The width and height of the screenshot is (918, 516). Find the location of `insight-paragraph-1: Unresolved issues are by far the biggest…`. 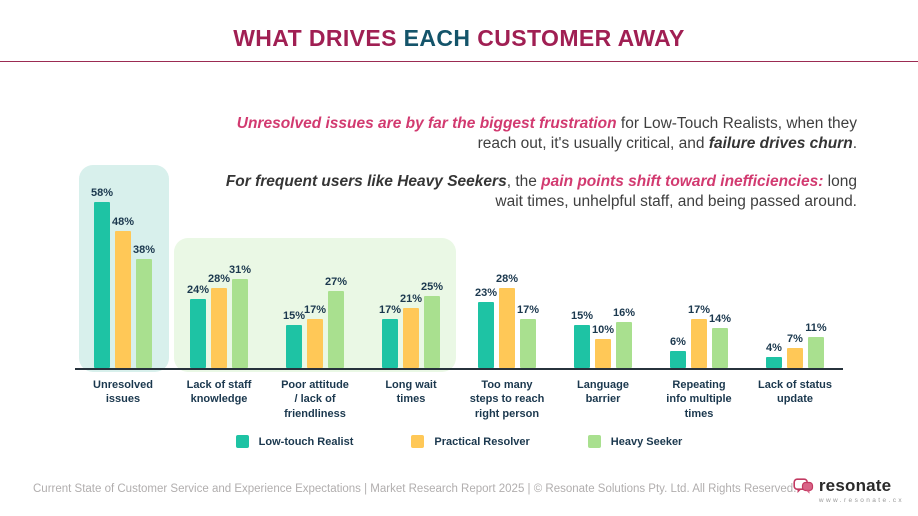

insight-paragraph-1: Unresolved issues are by far the biggest… is located at coordinates (533, 134).